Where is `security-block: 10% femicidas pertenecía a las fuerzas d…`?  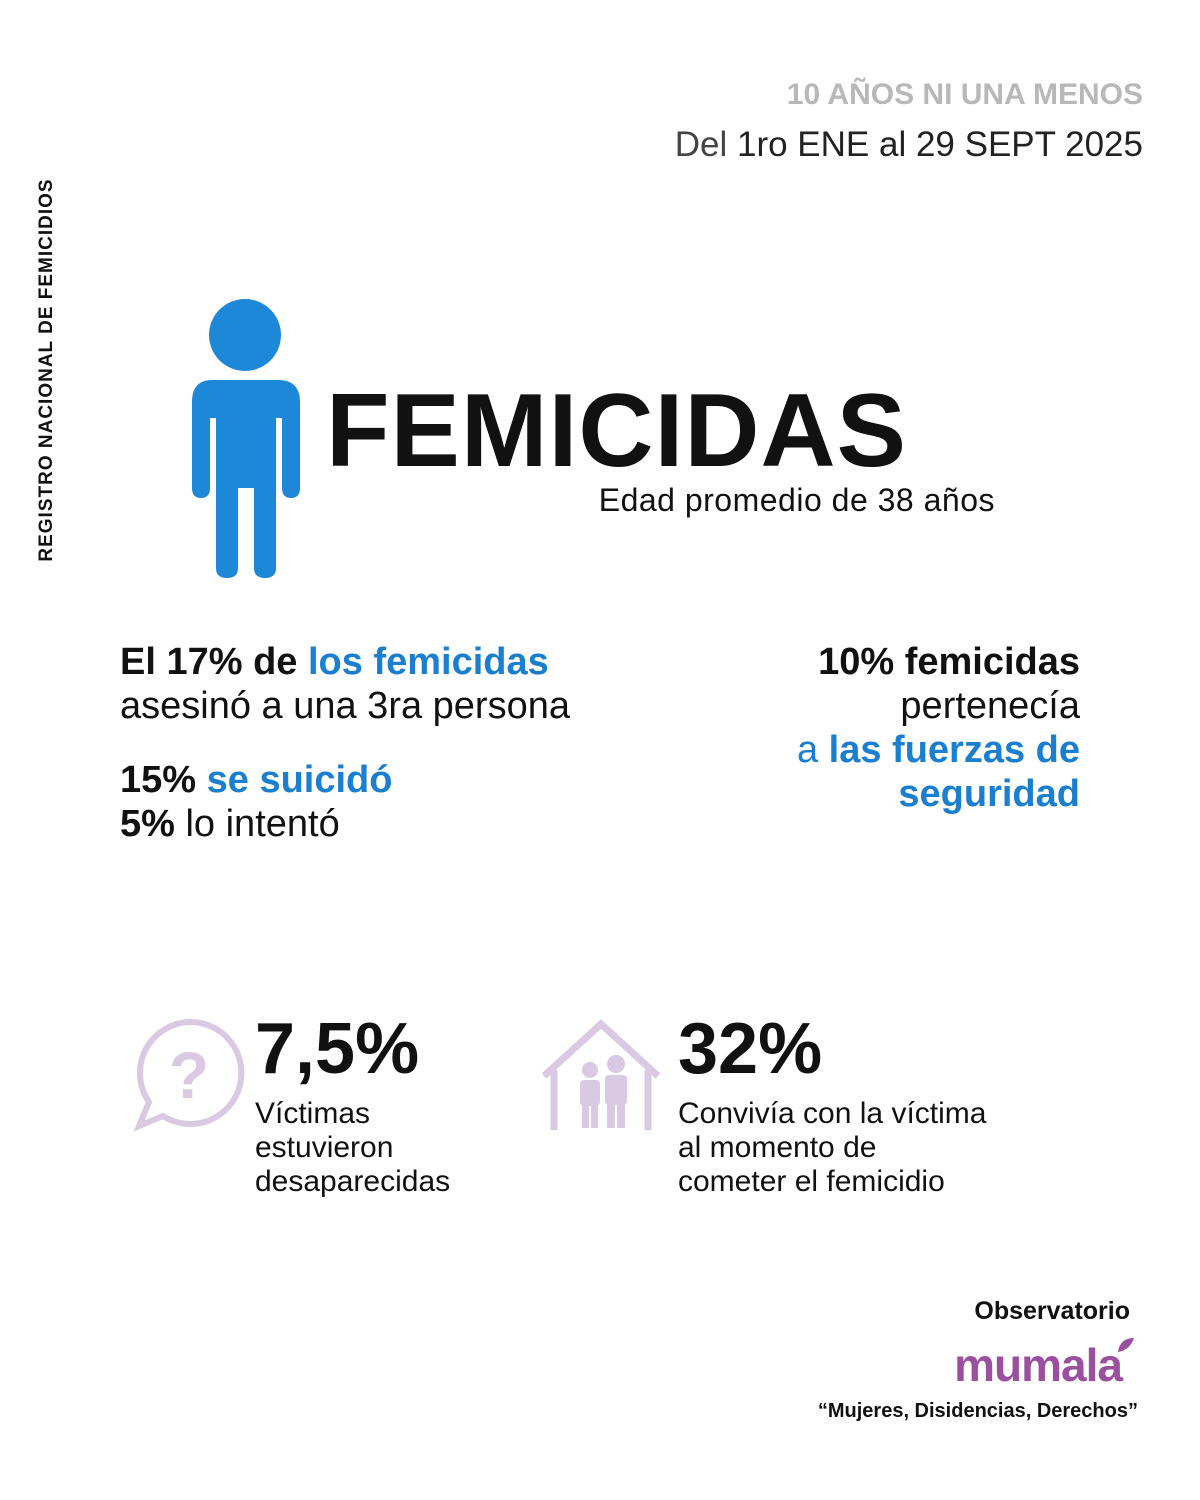
security-block: 10% femicidas pertenecía a las fuerzas d… is located at coordinates (938, 728).